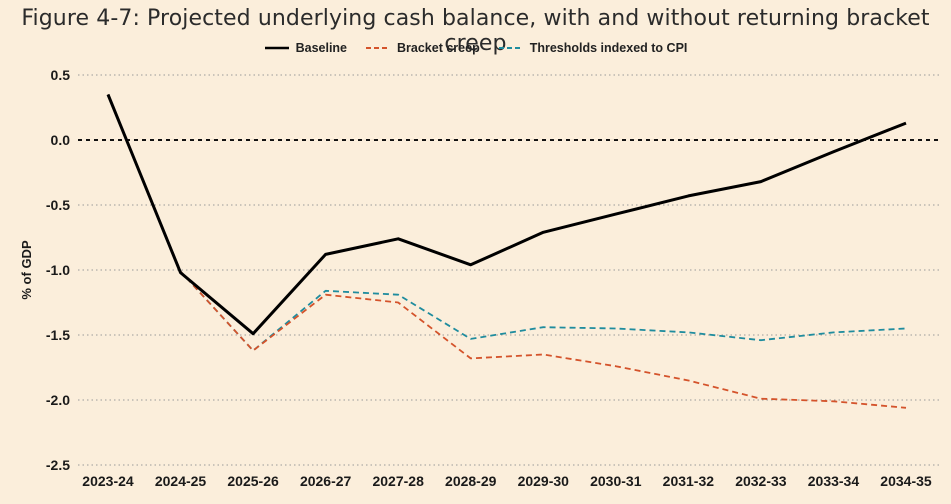  I want to click on y-tick-label: -1.5, so click(58, 335).